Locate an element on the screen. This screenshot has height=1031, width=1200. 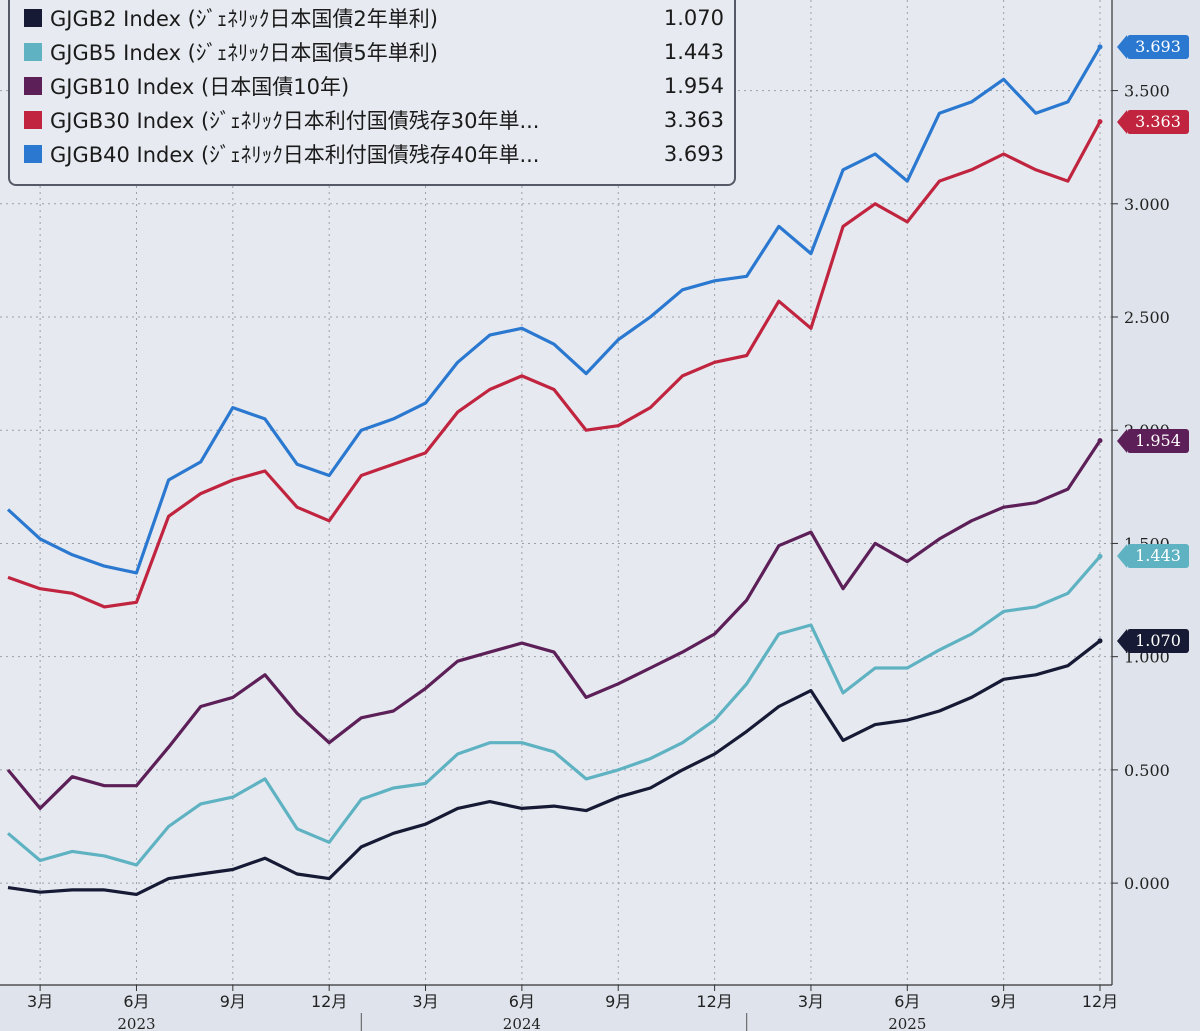
legend-value: 1.954 is located at coordinates (693, 86).